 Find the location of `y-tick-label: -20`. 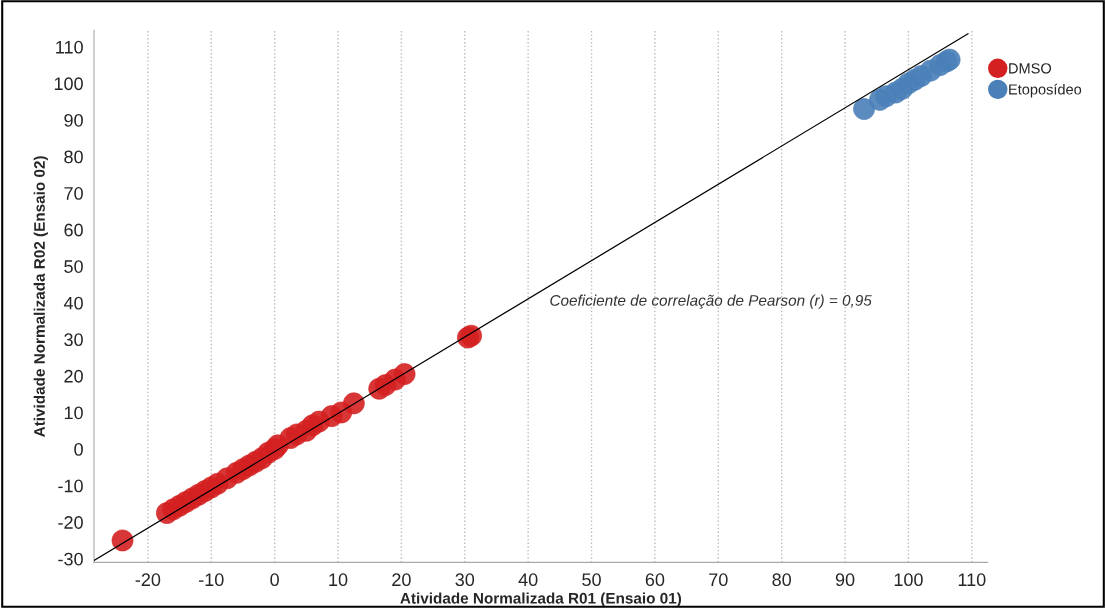

y-tick-label: -20 is located at coordinates (70, 522).